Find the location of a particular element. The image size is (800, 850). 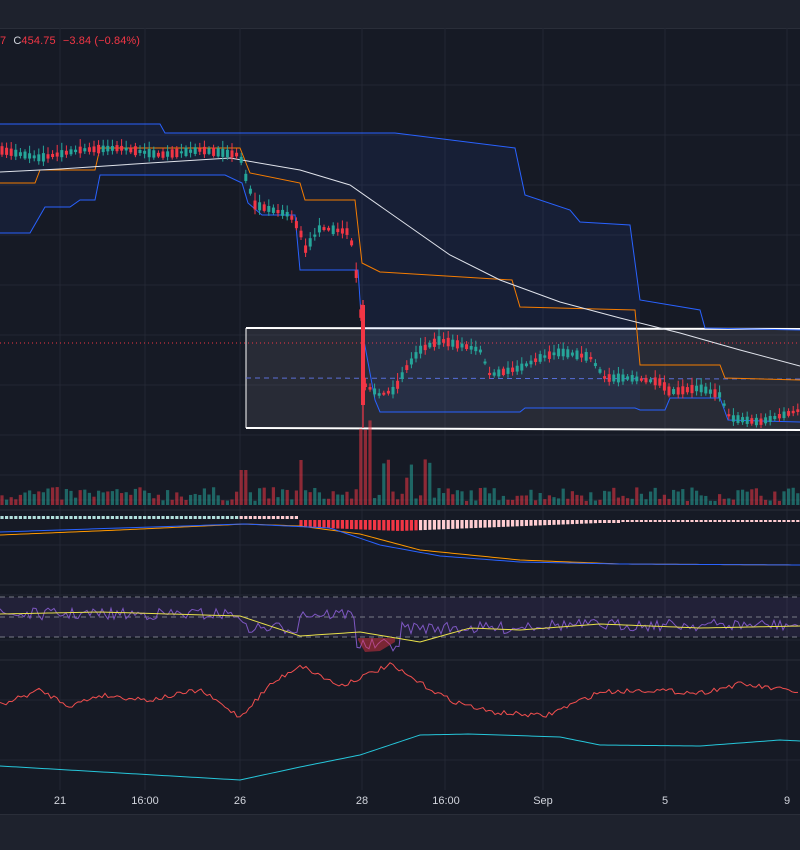

range-box-bottom is located at coordinates (522, 429).